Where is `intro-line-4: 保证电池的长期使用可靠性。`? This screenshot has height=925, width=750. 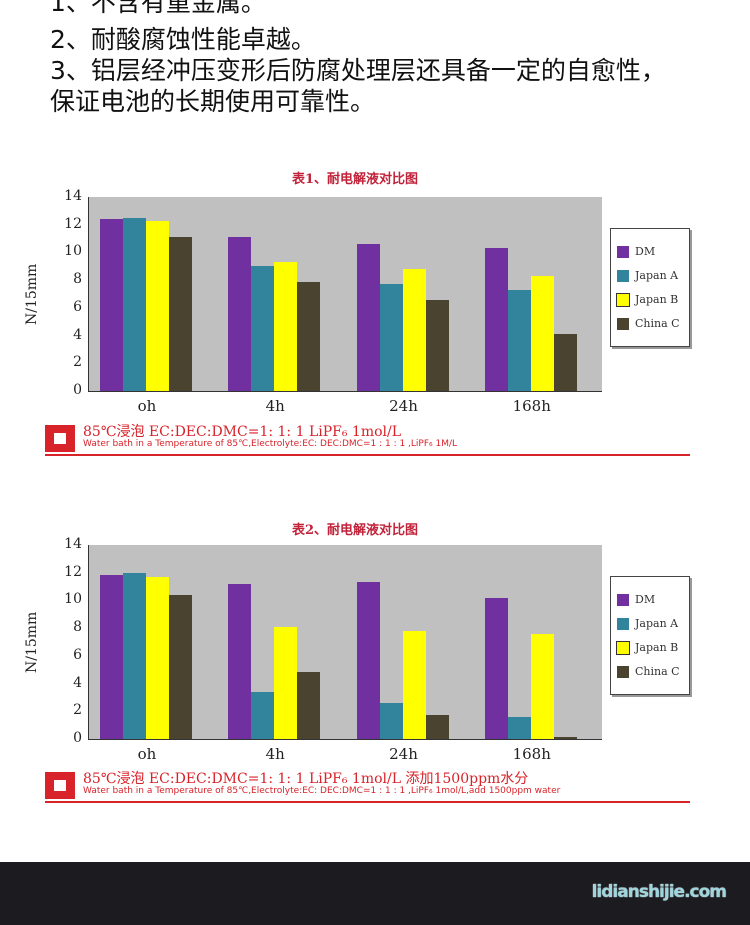 intro-line-4: 保证电池的长期使用可靠性。 is located at coordinates (213, 101).